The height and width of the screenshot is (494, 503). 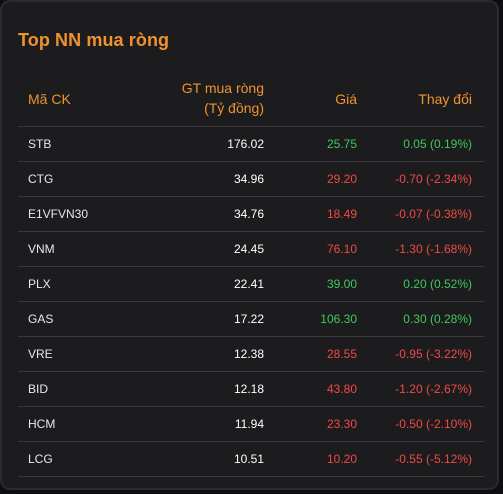 I want to click on stock-code: BID, so click(x=38, y=389).